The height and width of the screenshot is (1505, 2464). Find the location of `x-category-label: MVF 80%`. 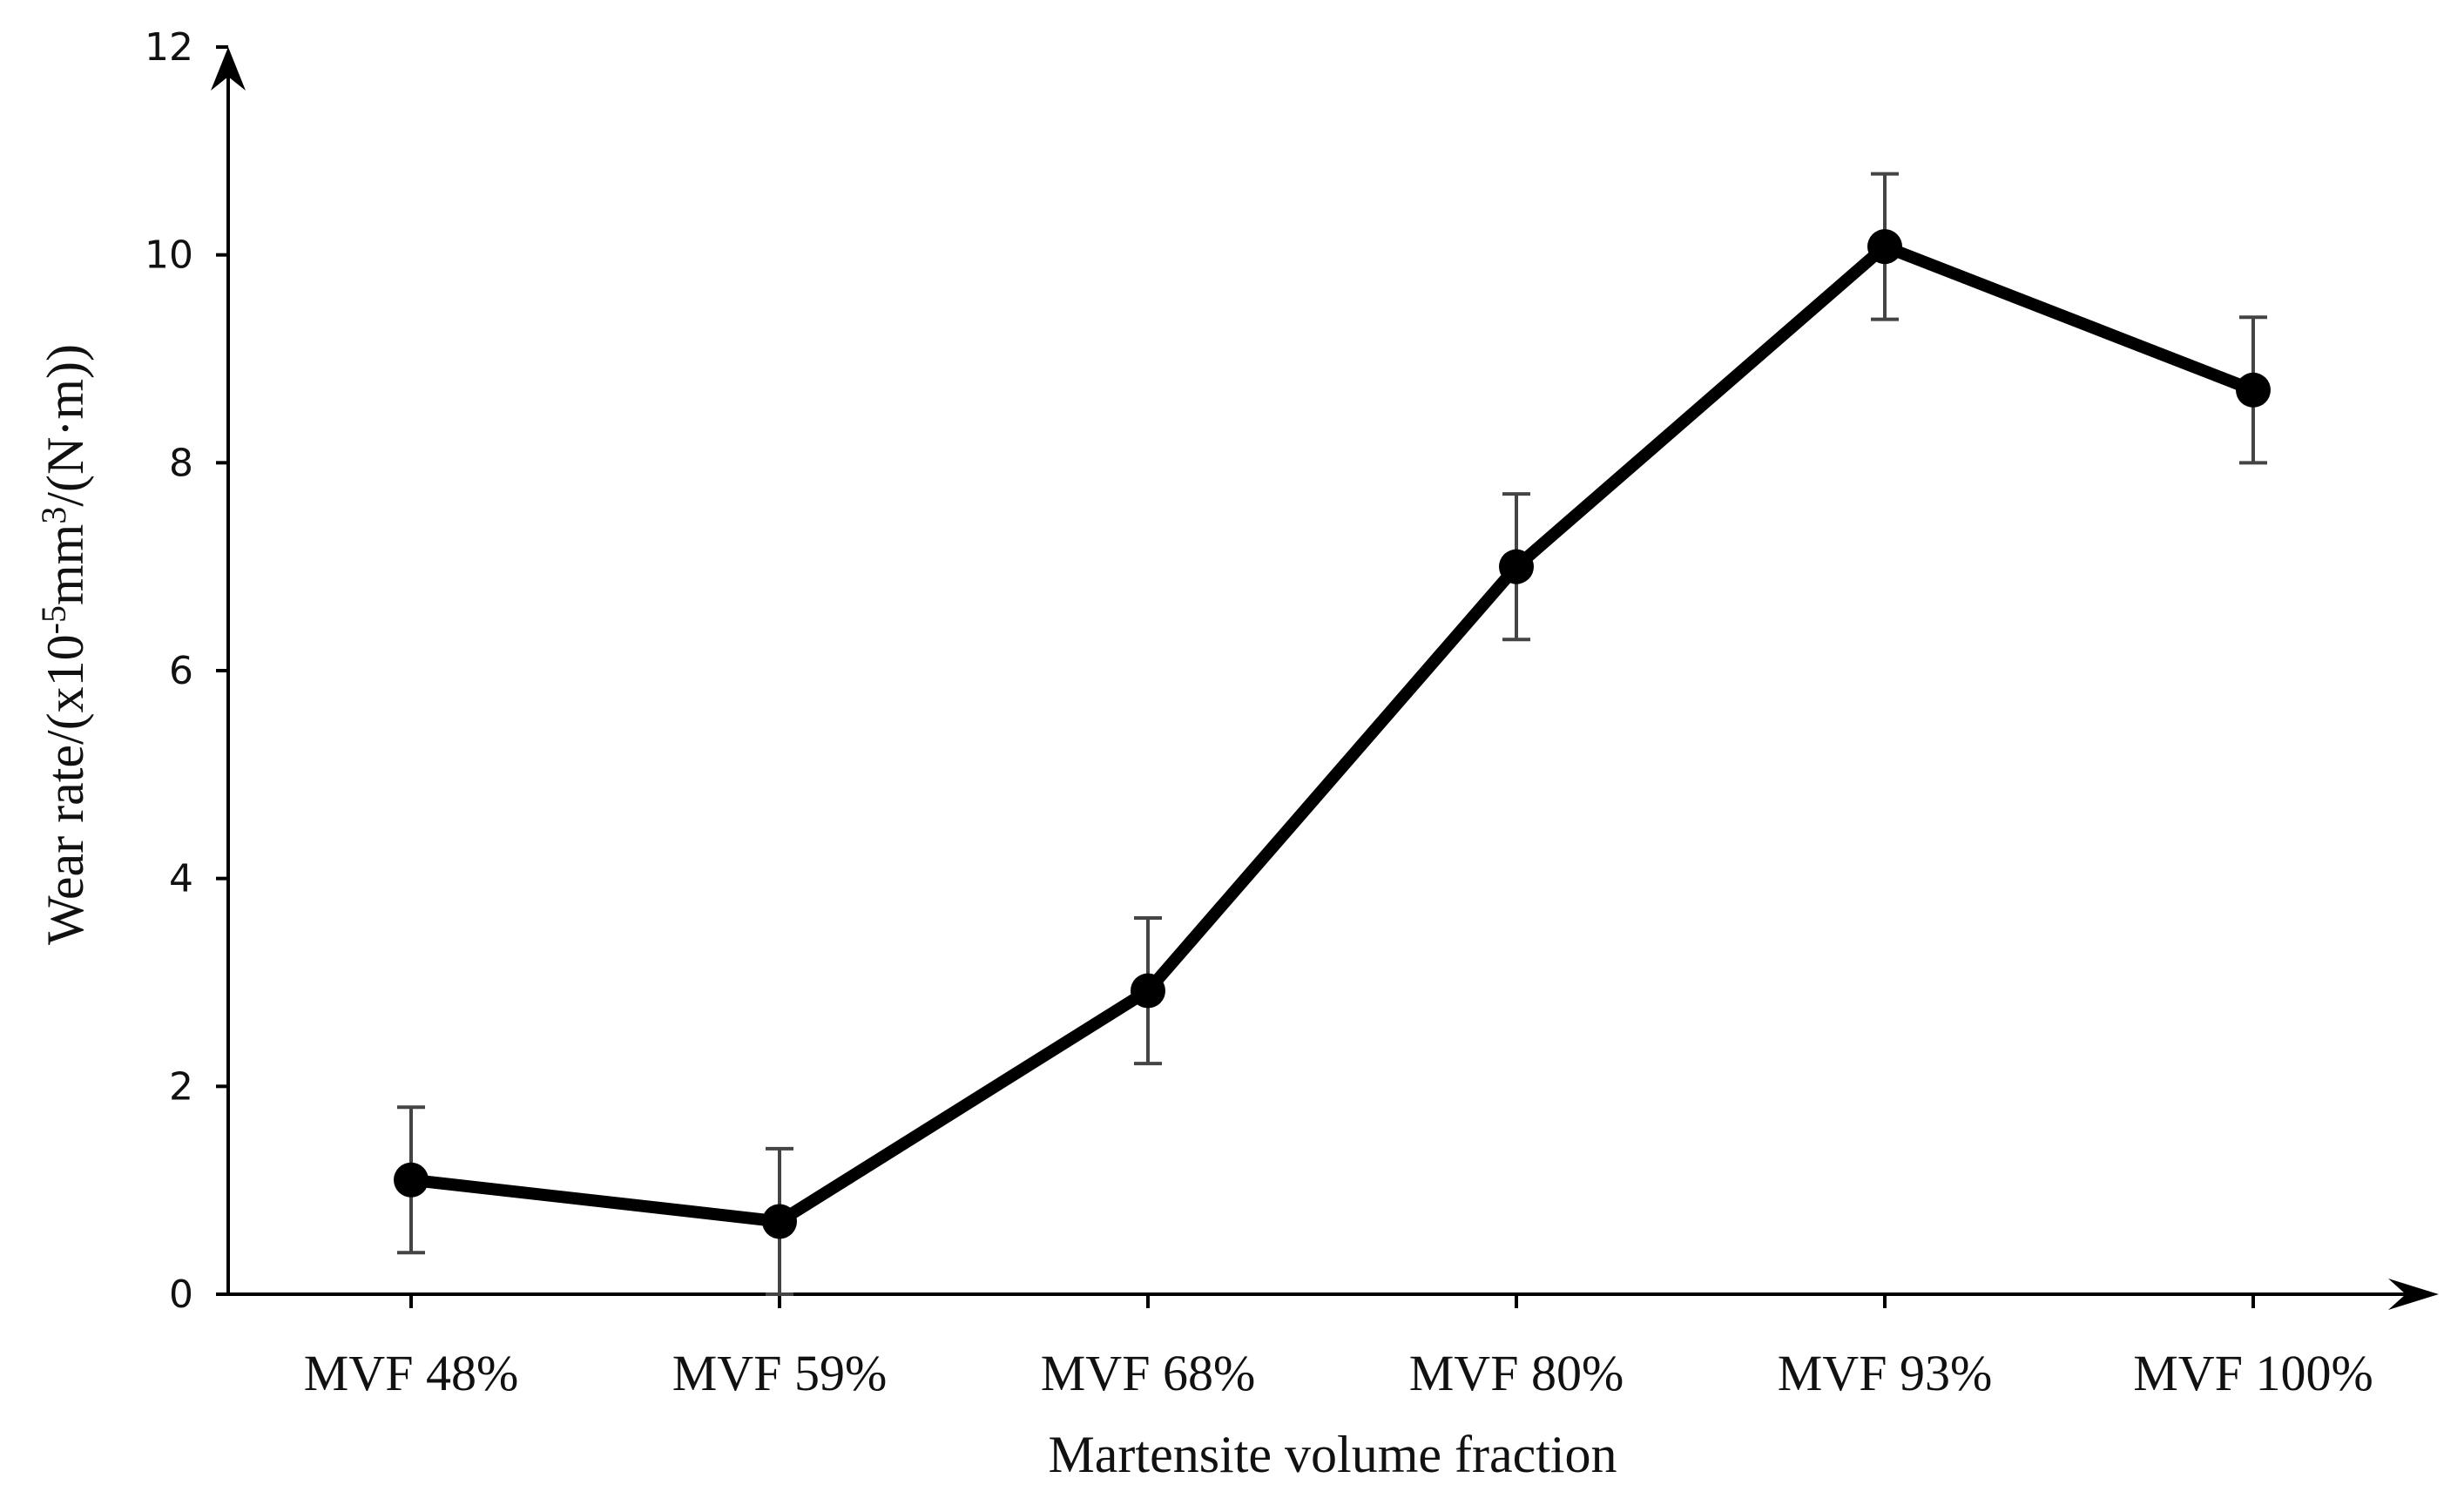

x-category-label: MVF 80% is located at coordinates (1516, 1373).